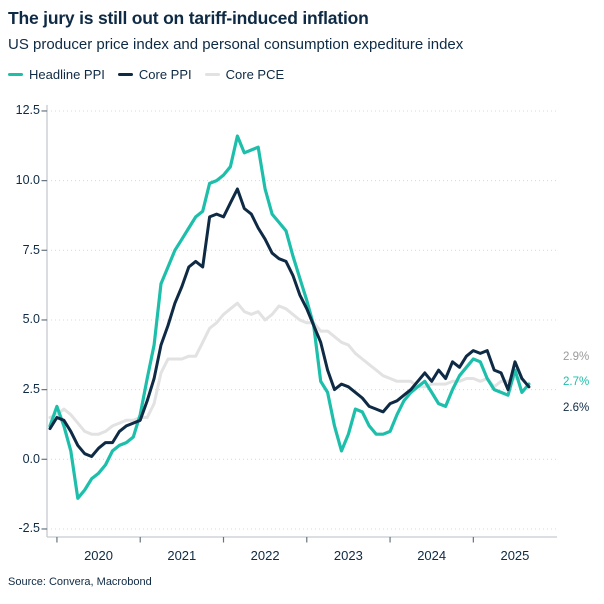  I want to click on legend-item-core-ppi: Core PPI, so click(154, 74).